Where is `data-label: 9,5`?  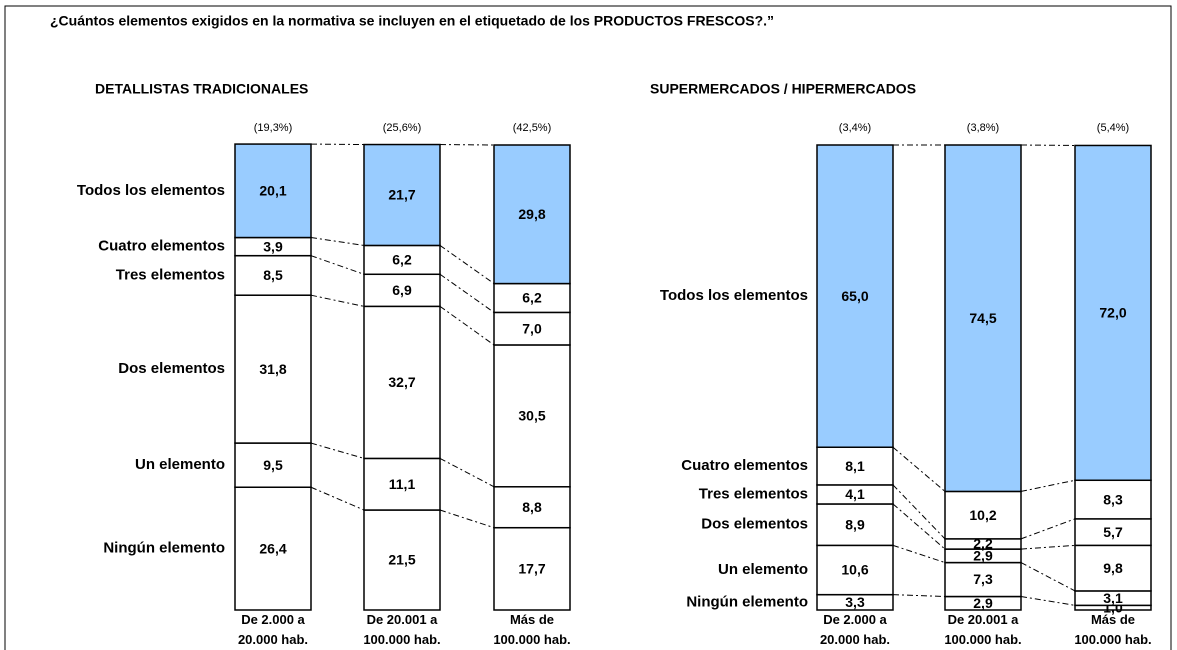 data-label: 9,5 is located at coordinates (273, 465).